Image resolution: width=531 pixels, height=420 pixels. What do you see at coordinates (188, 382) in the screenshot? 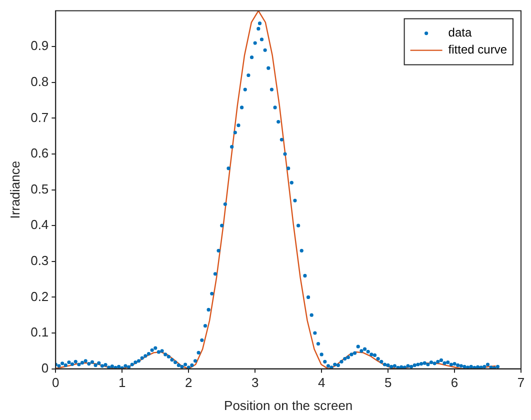
I see `x-tick-label: 2` at bounding box center [188, 382].